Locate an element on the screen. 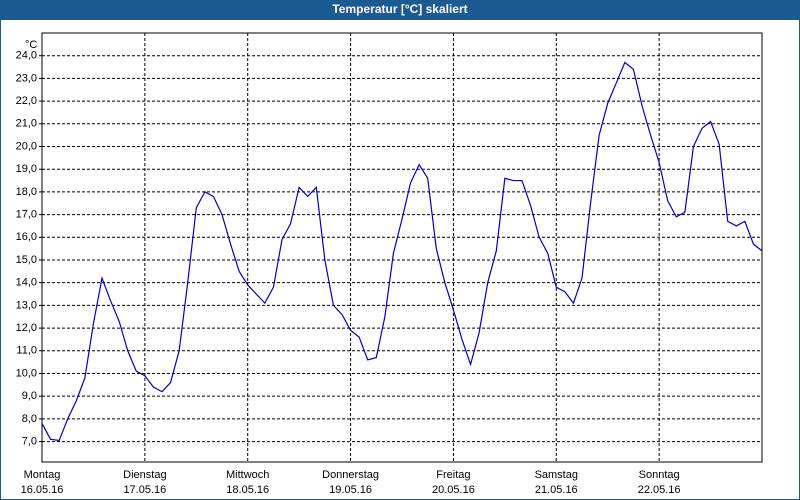 Image resolution: width=800 pixels, height=500 pixels. y-tick-label: 18,0 is located at coordinates (26, 192).